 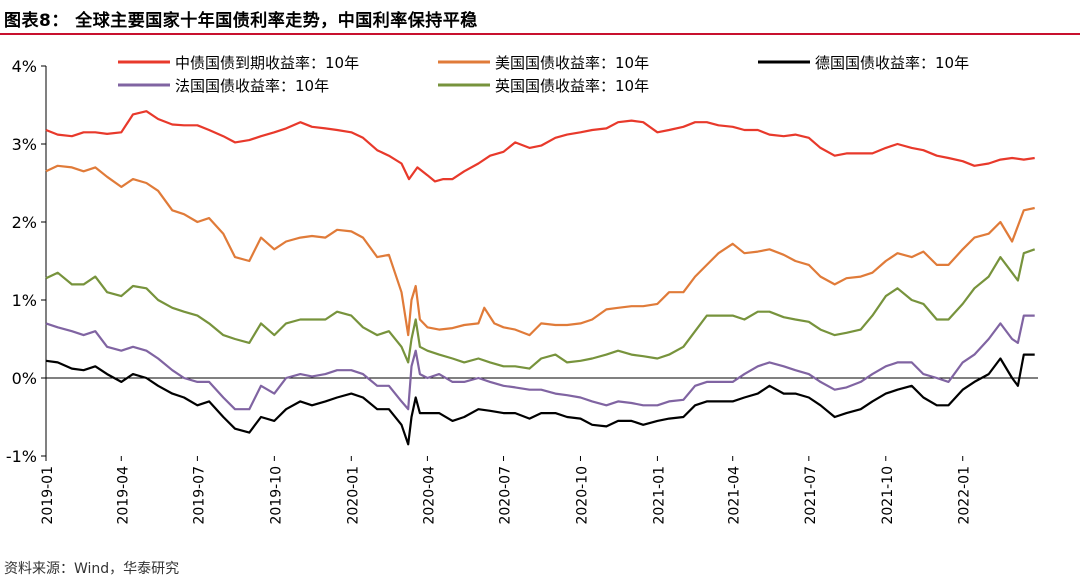 What do you see at coordinates (735, 495) in the screenshot?
I see `x-tick-label: 2021-04` at bounding box center [735, 495].